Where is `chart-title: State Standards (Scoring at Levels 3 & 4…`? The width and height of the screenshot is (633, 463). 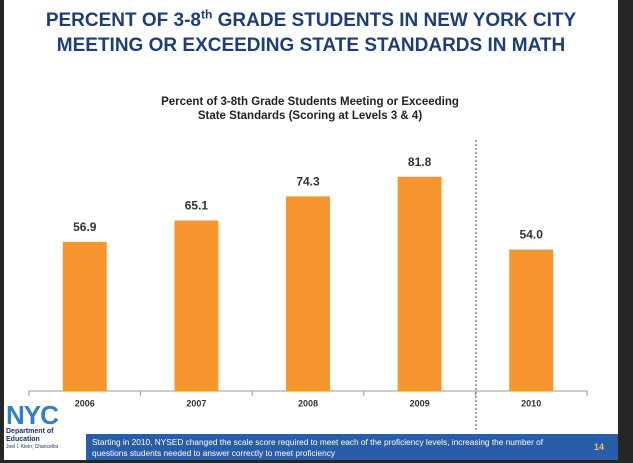 chart-title: State Standards (Scoring at Levels 3 & 4… is located at coordinates (310, 116).